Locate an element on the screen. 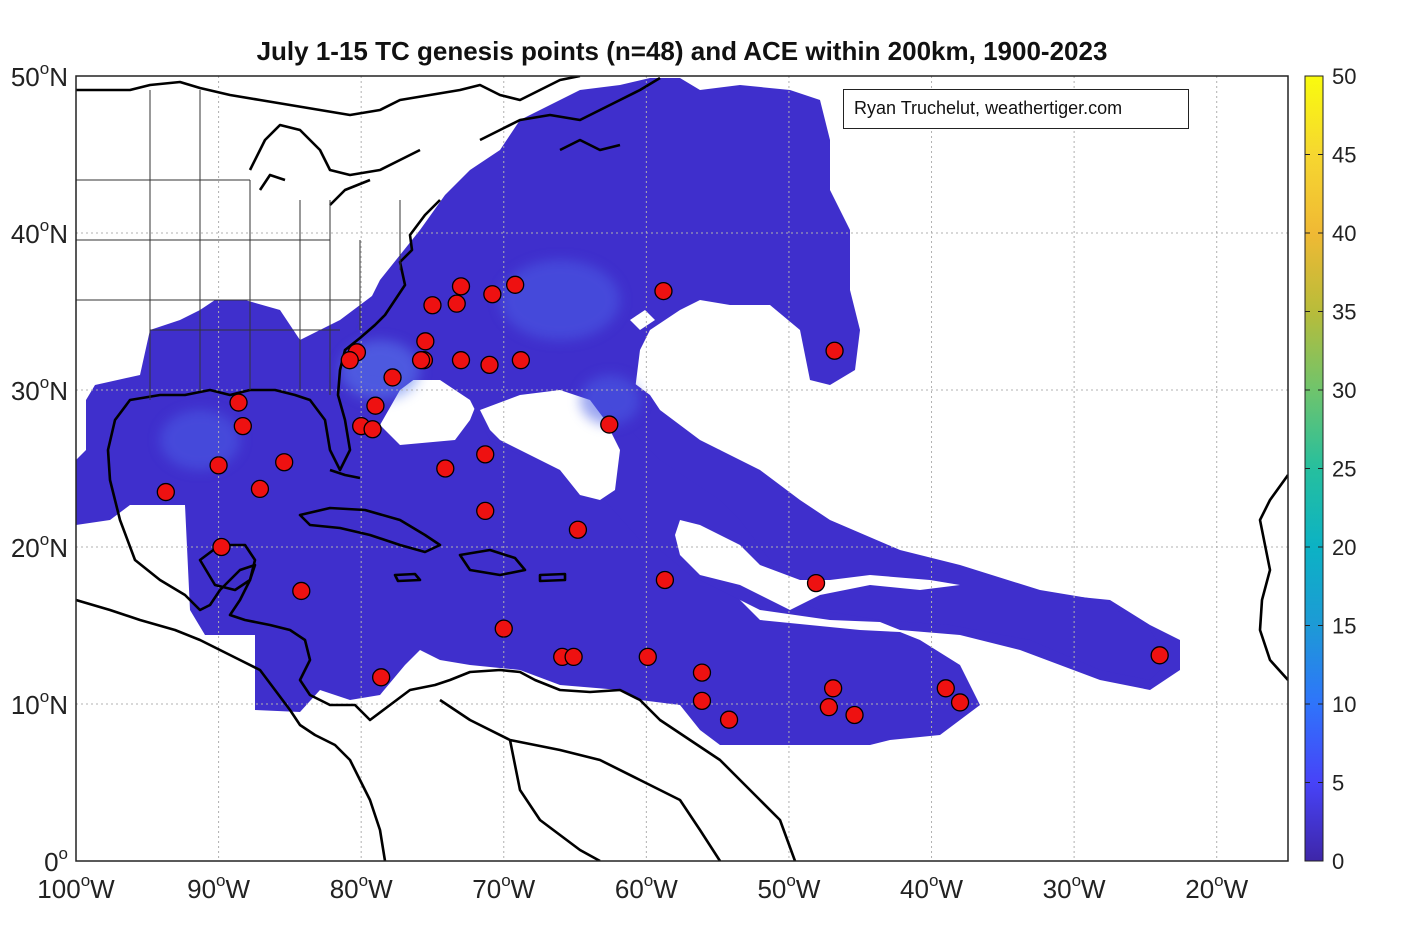 The height and width of the screenshot is (938, 1406). x-tick-label: 70oW is located at coordinates (503, 887).